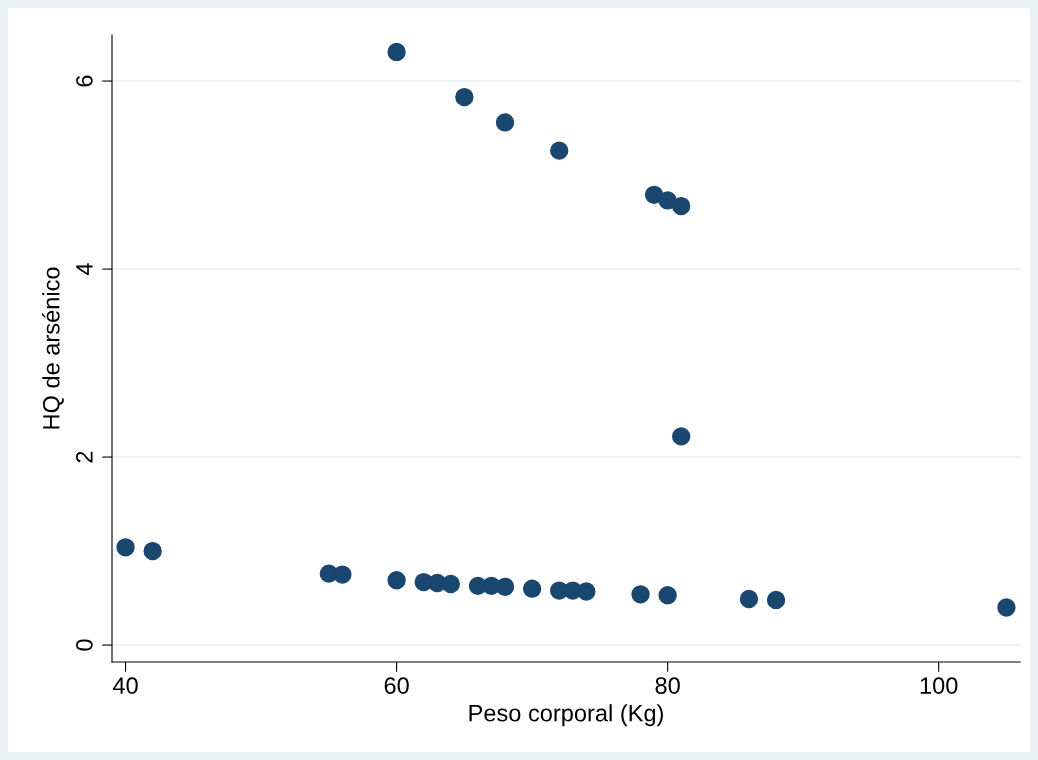  Describe the element at coordinates (939, 685) in the screenshot. I see `x-tick-label: 100` at that location.